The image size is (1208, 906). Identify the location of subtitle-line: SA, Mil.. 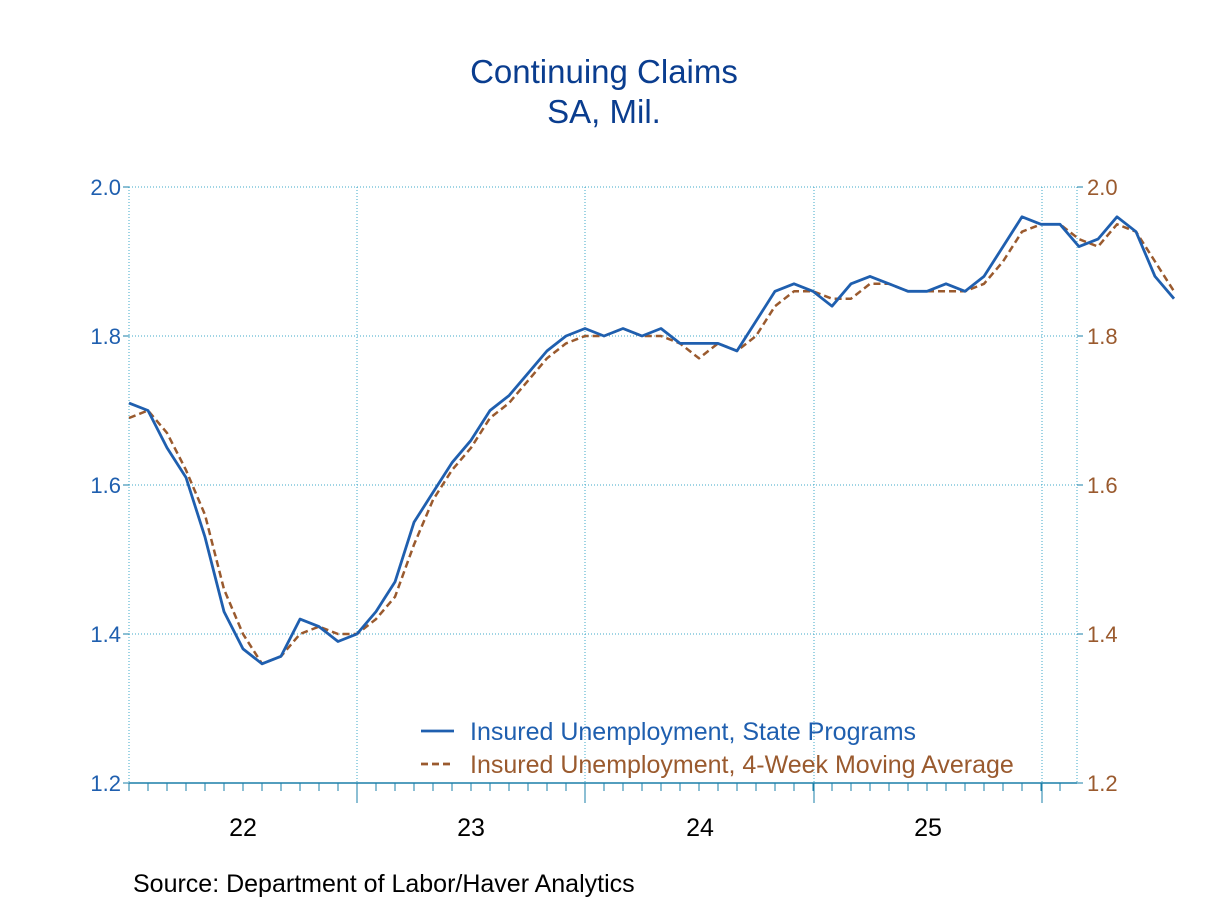
(604, 111).